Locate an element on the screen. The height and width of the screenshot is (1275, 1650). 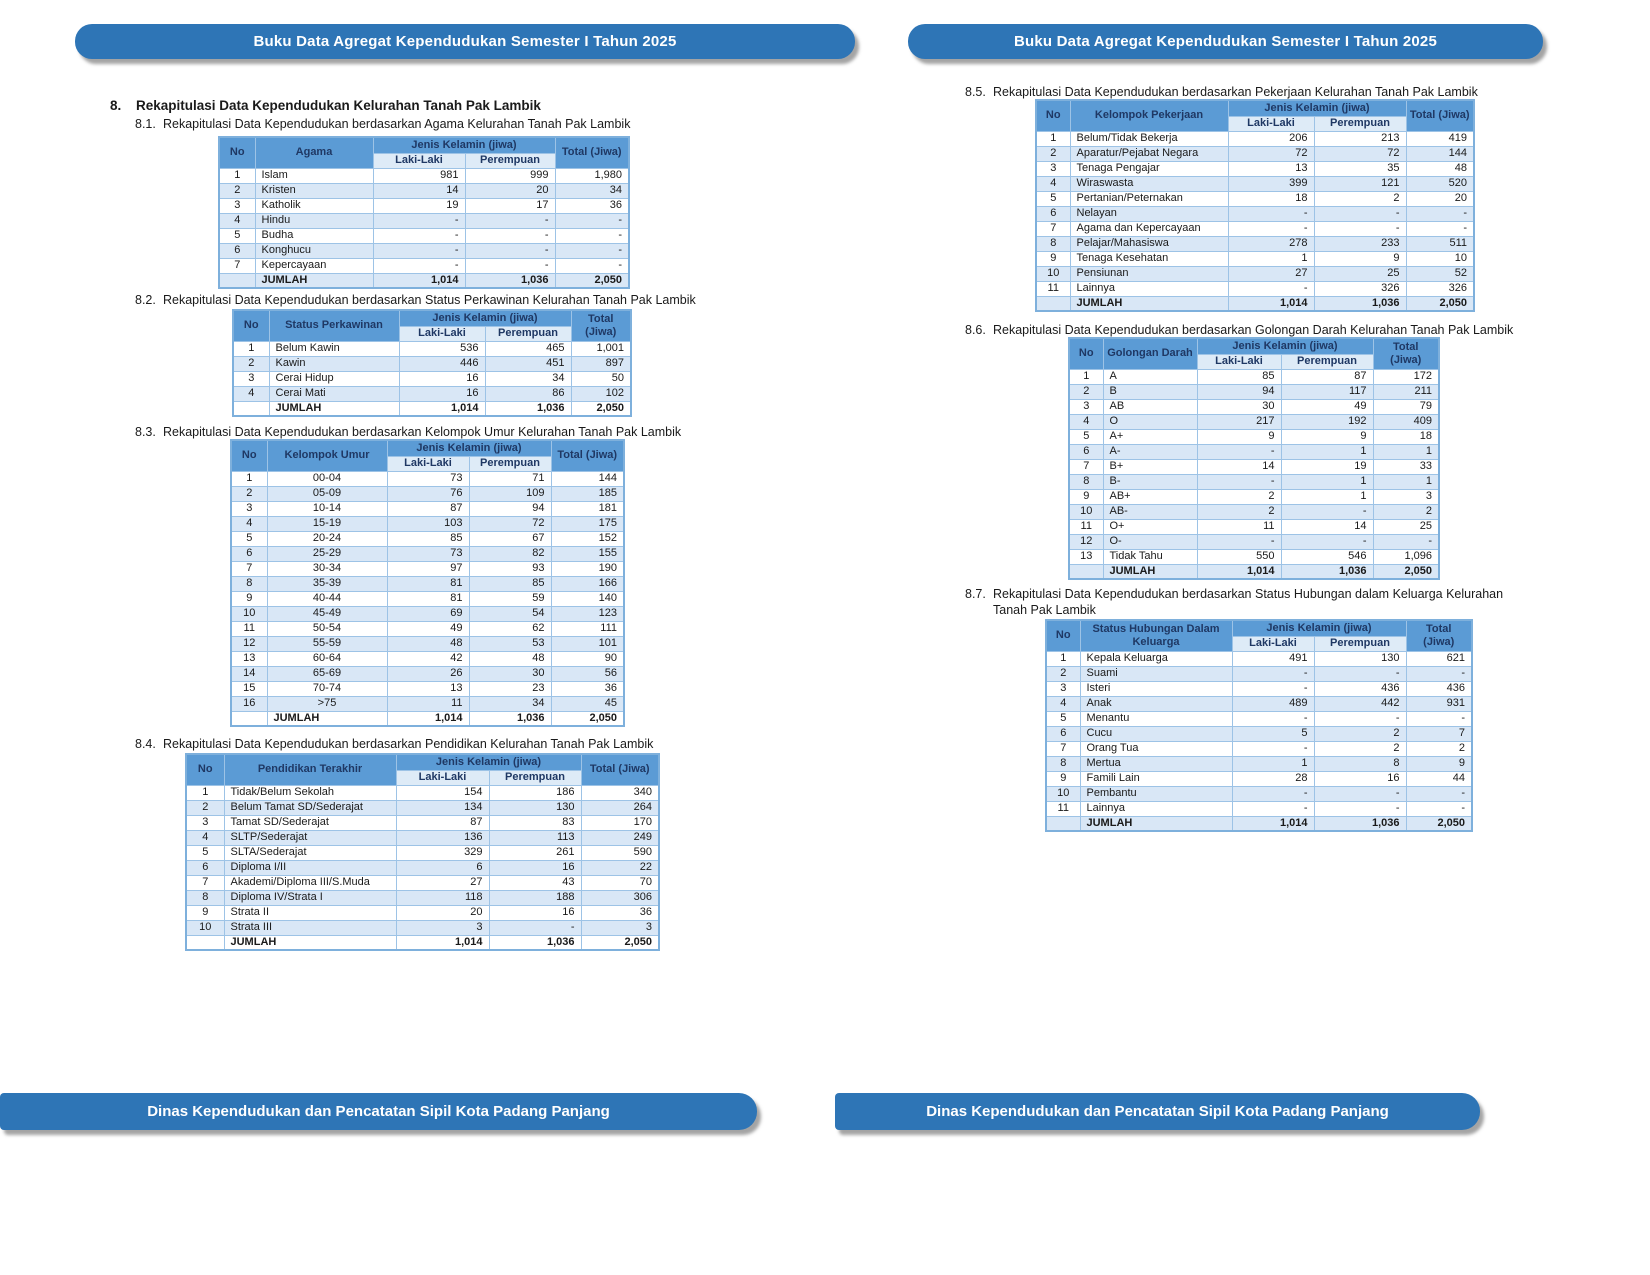
cell-total: 175 is located at coordinates (587, 523).